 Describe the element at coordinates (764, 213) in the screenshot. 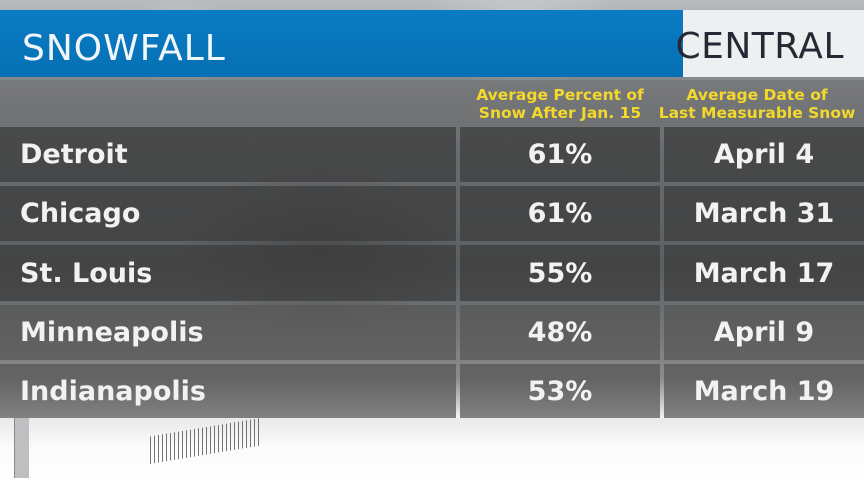

I see `date-cell: March 31` at that location.